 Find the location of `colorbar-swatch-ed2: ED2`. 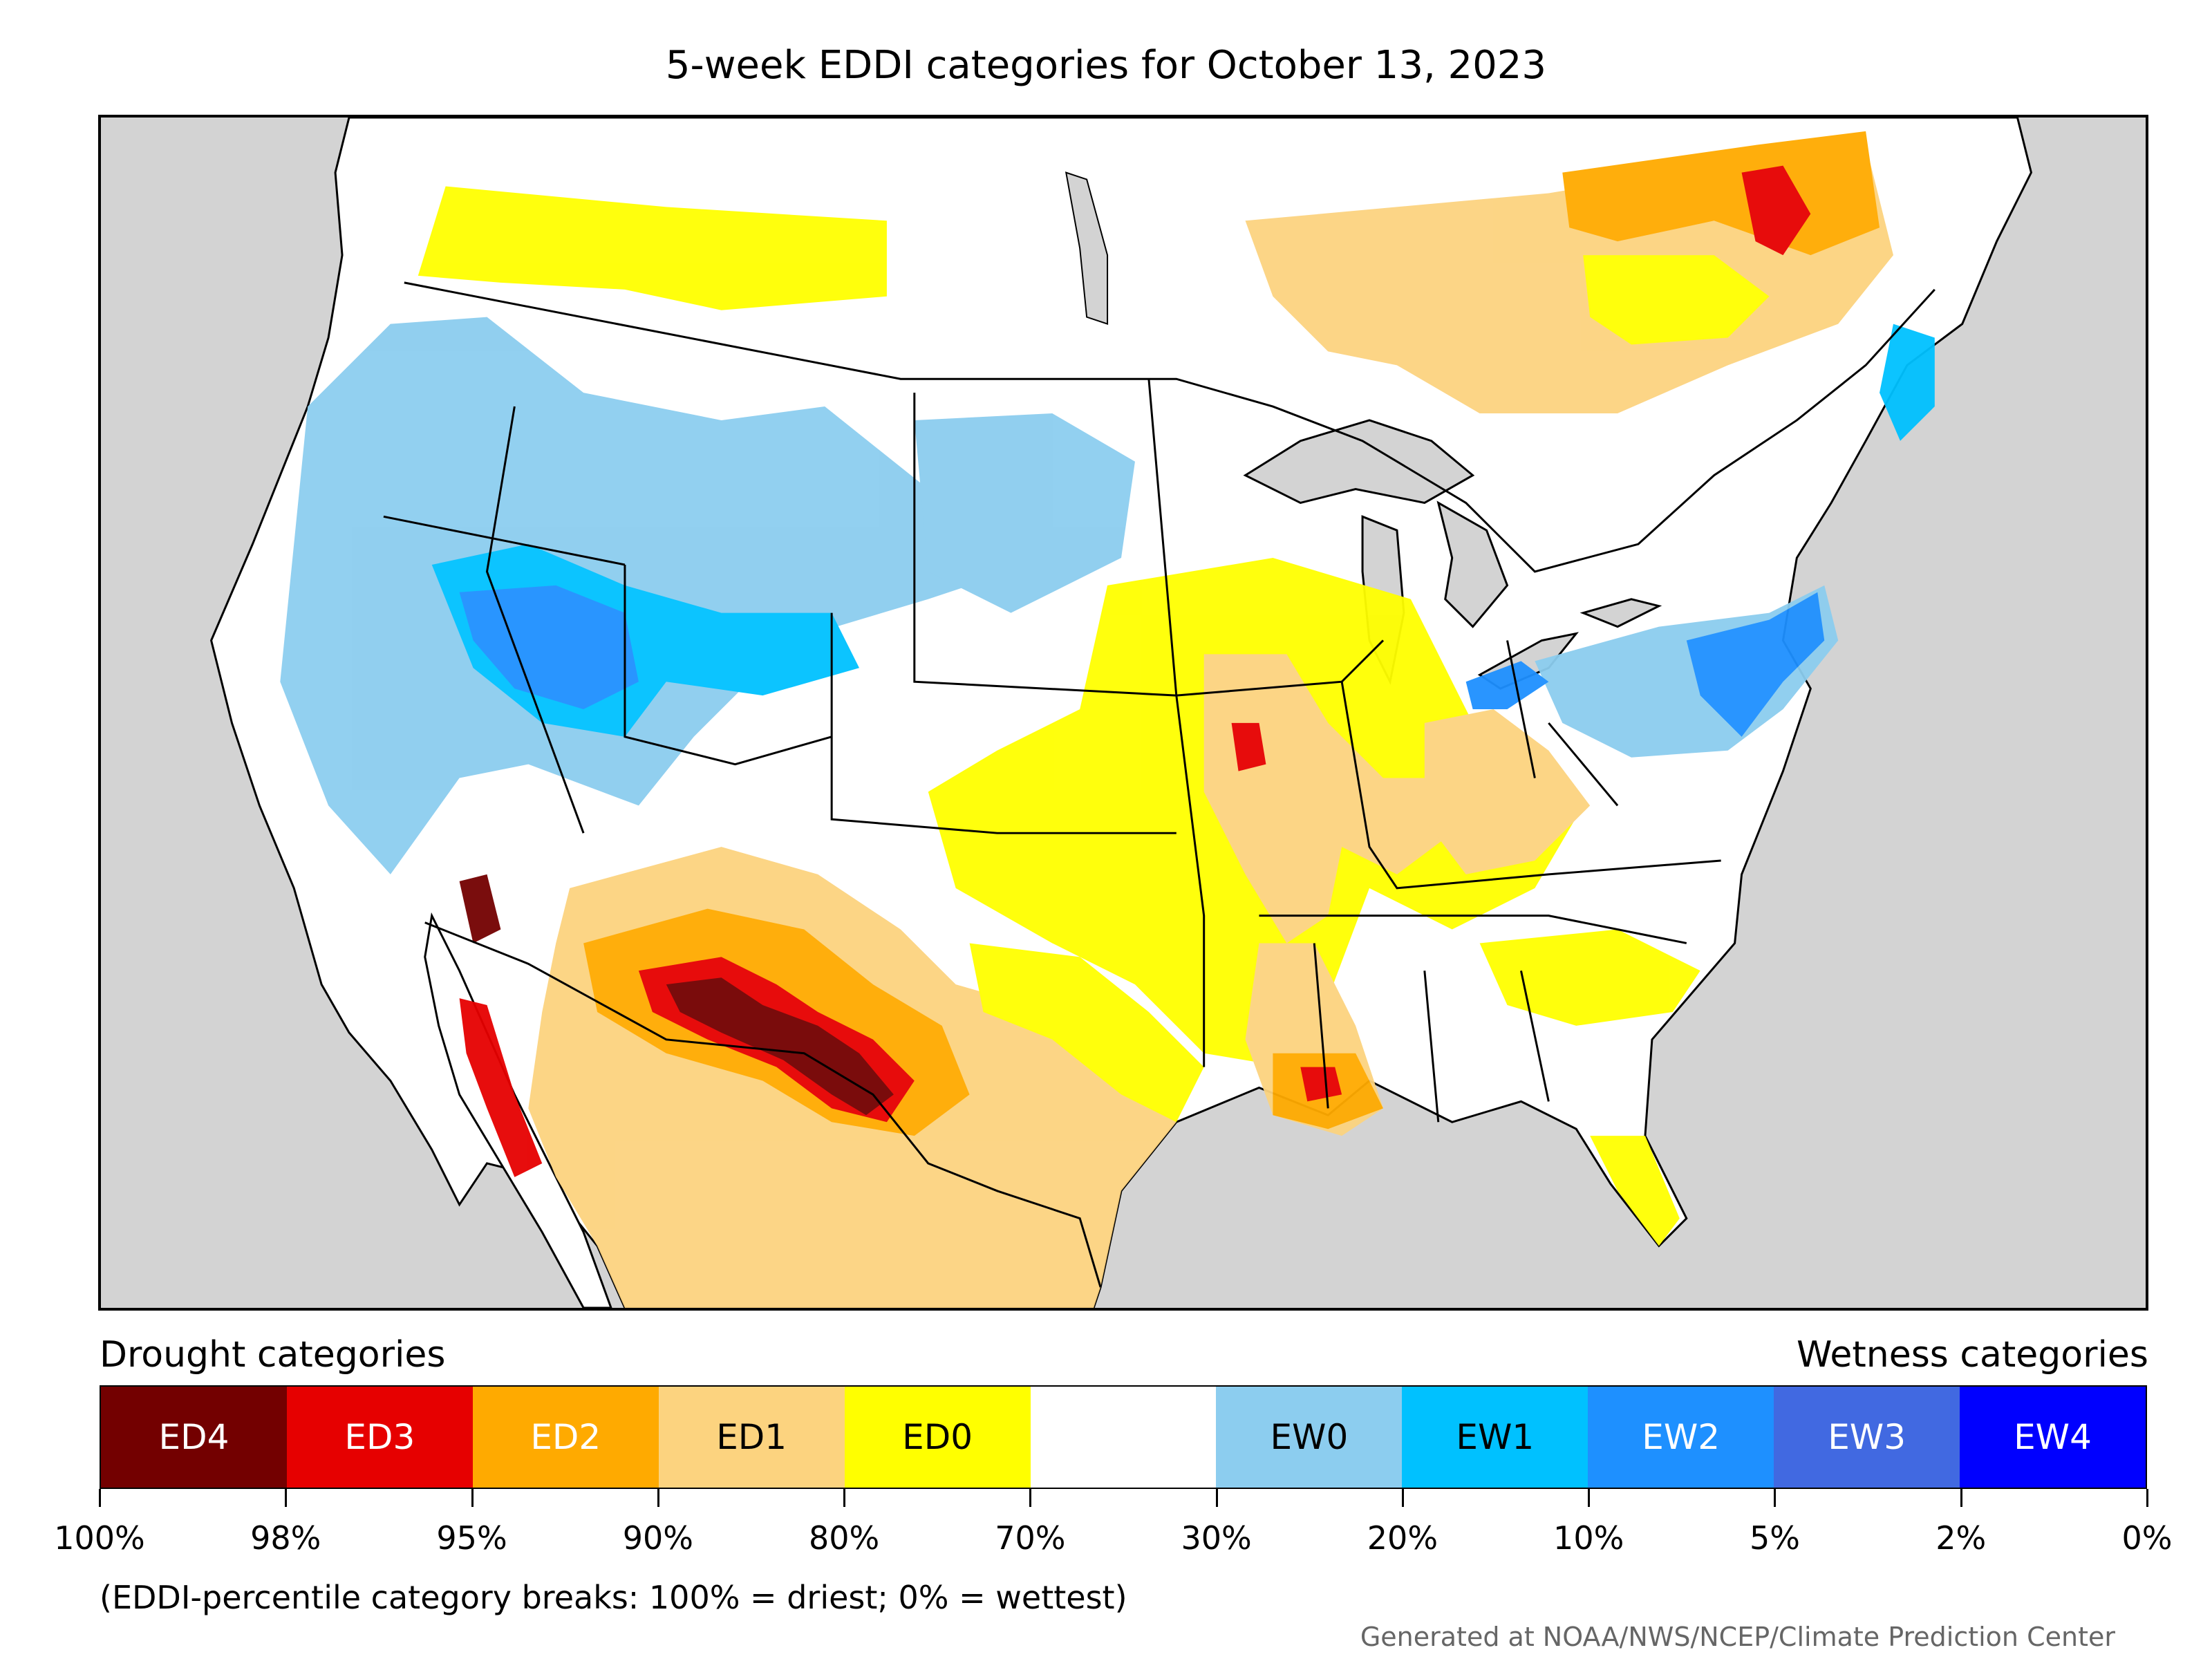

colorbar-swatch-ed2: ED2 is located at coordinates (565, 1437).